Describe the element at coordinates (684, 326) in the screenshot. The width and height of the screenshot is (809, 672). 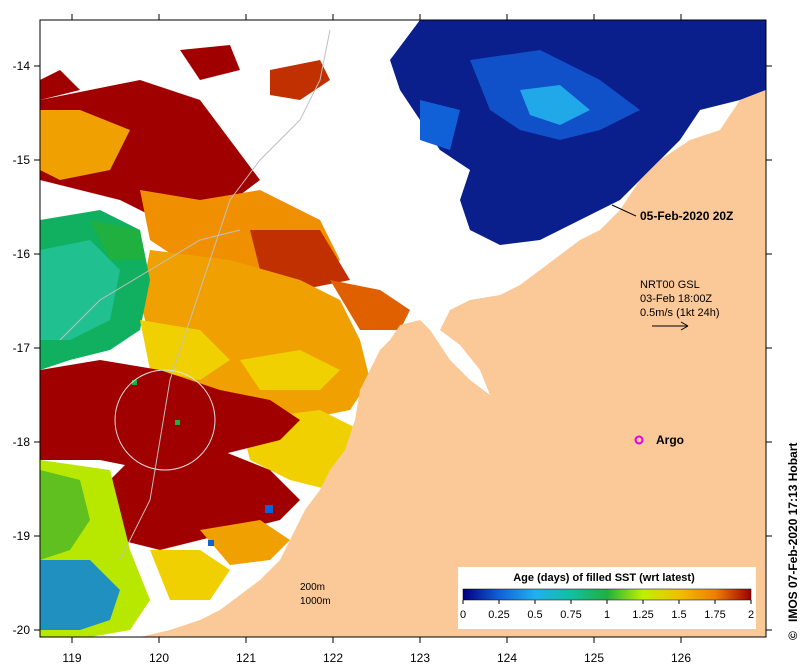
I see `scale-arrow-icon` at that location.